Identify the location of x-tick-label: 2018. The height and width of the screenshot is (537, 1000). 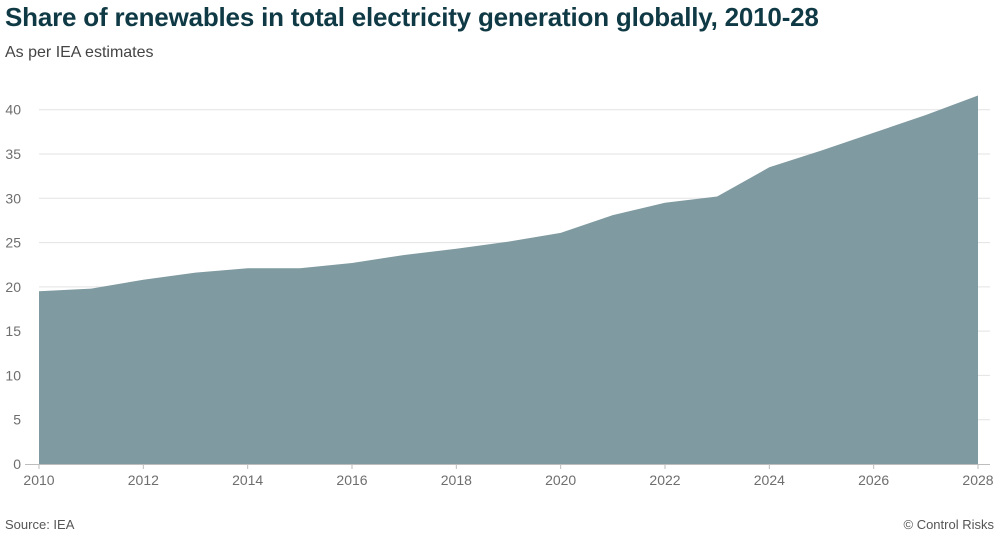
(456, 480).